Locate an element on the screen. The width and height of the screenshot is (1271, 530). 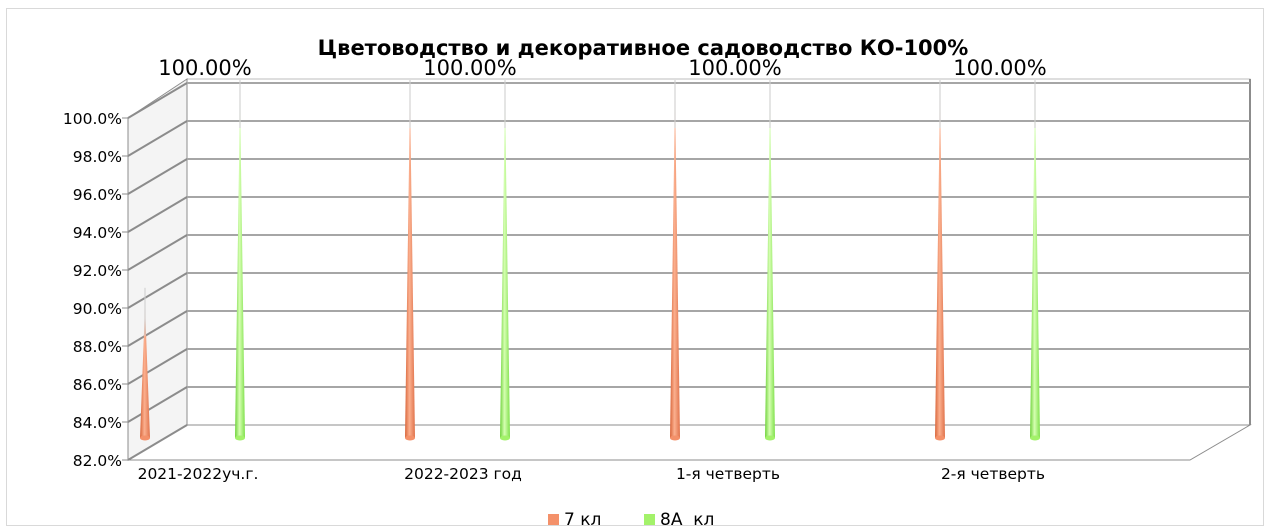
y-tick-label: 90.0% is located at coordinates (97, 309).